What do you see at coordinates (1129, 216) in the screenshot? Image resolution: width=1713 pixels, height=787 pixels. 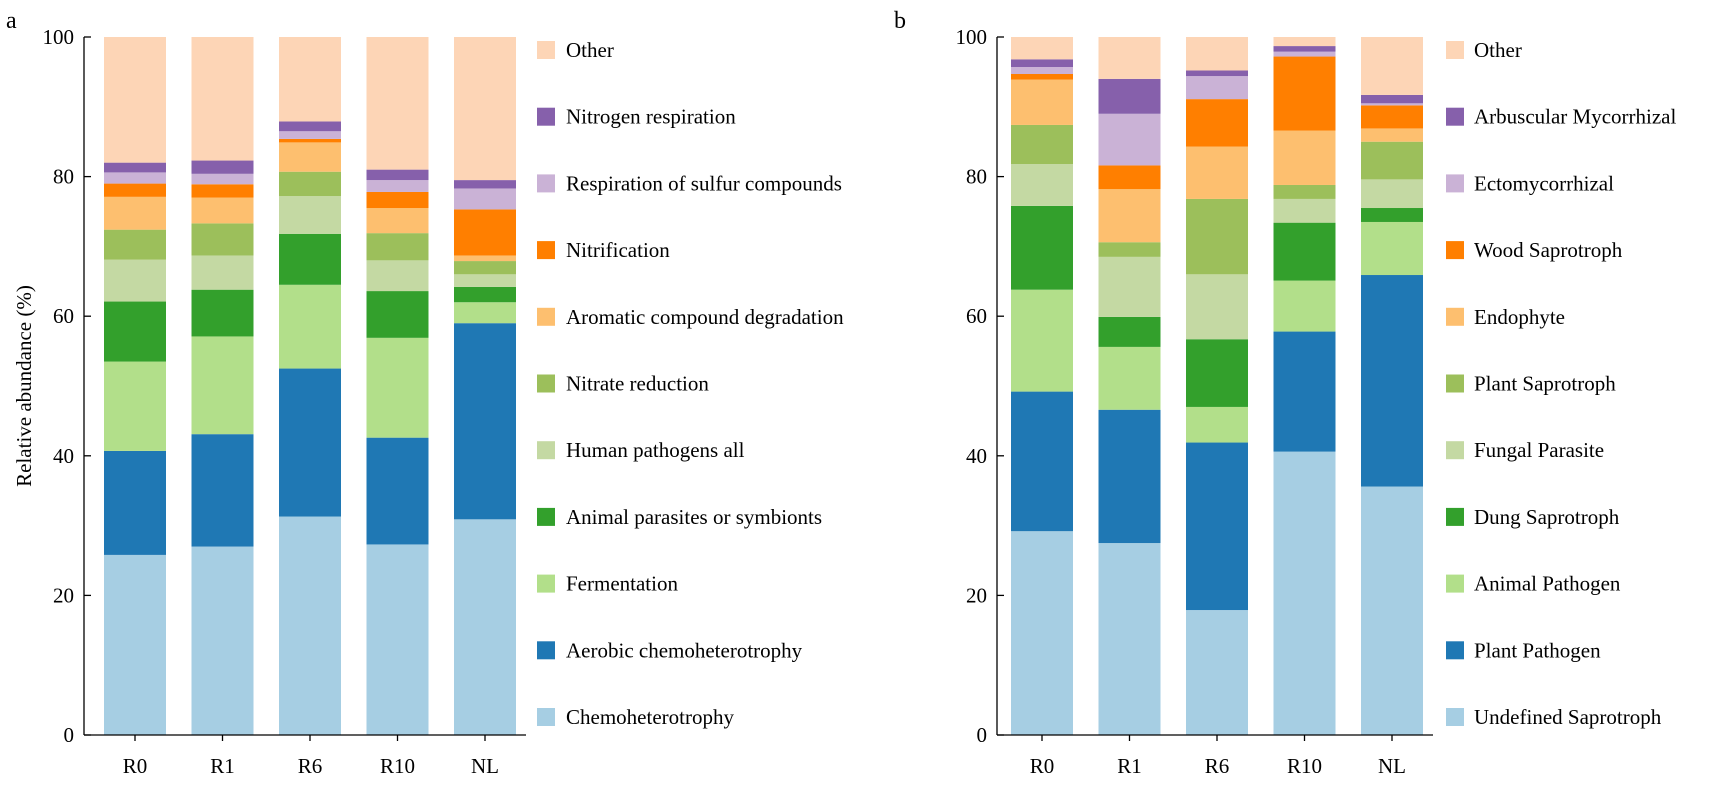 I see `bar-segment-r1-endophyte` at bounding box center [1129, 216].